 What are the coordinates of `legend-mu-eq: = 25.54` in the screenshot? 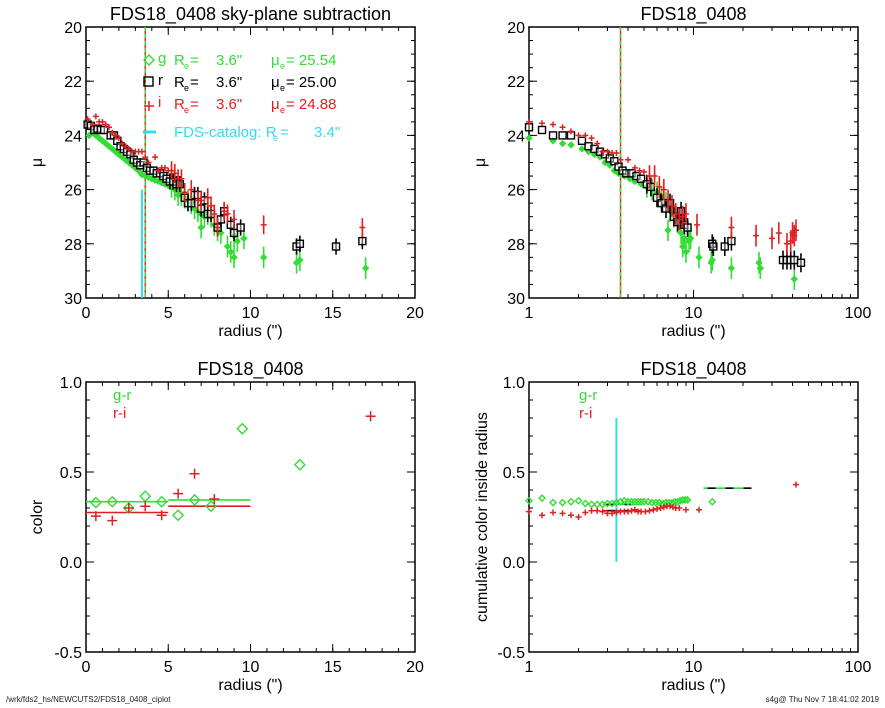 It's located at (311, 60).